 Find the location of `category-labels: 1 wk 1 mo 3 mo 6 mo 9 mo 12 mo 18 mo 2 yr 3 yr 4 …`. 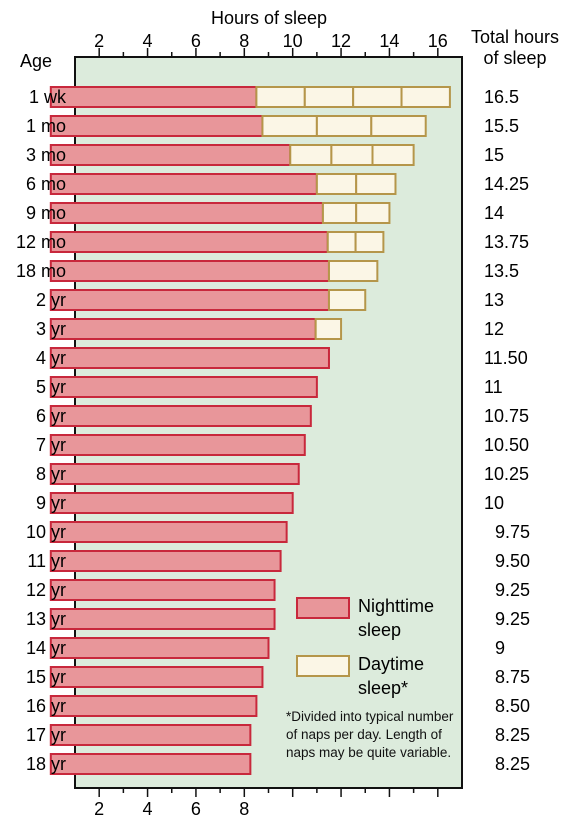

category-labels: 1 wk 1 mo 3 mo 6 mo 9 mo 12 mo 18 mo 2 yr 3 yr 4 … is located at coordinates (41, 430).